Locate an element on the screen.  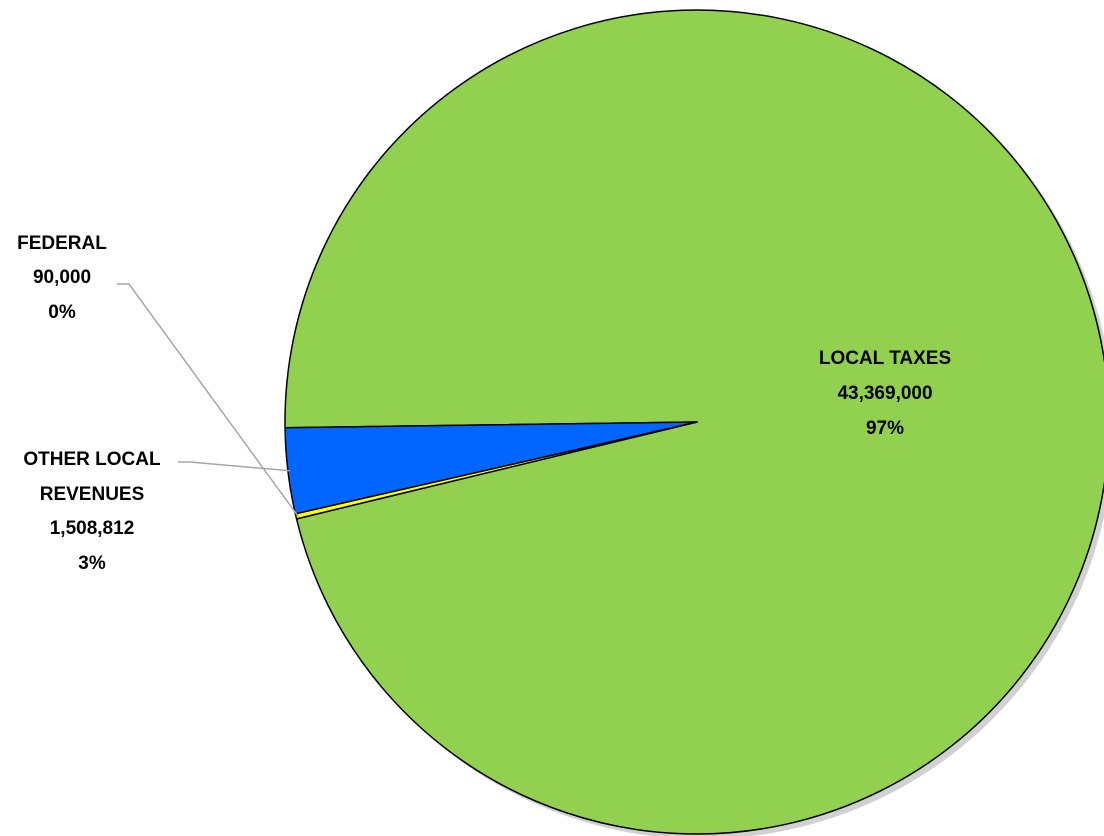
leader-lines is located at coordinates (208, 400).